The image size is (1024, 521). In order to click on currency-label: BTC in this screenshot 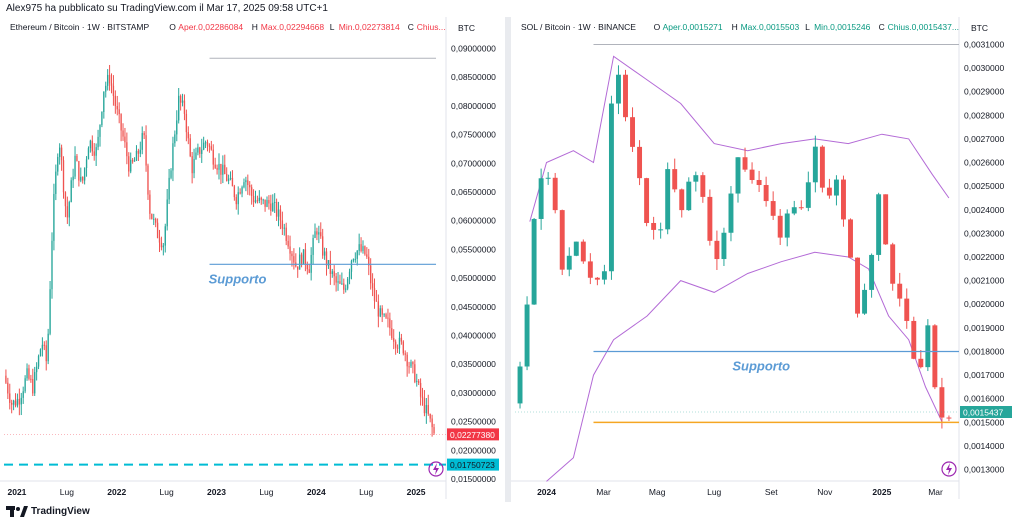, I will do `click(979, 28)`.